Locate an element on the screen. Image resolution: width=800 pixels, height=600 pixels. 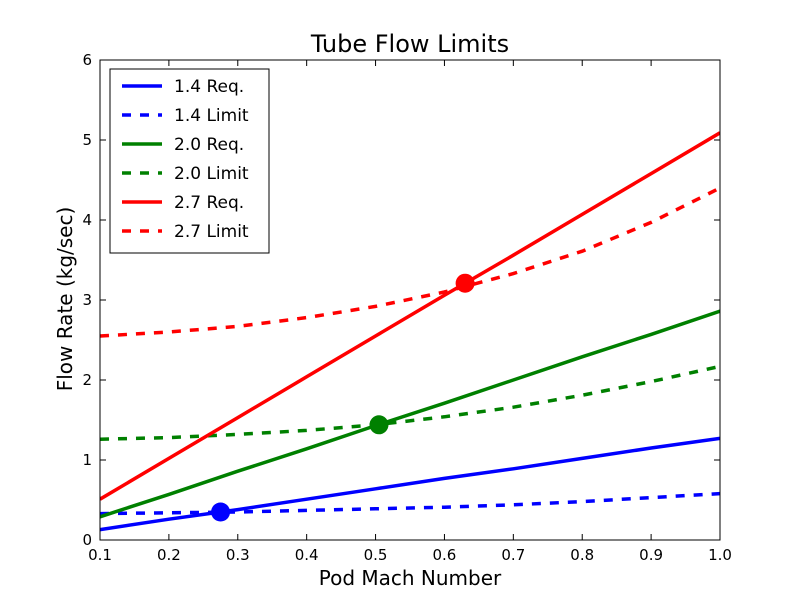
legend-label: 2.0 Limit is located at coordinates (211, 174).